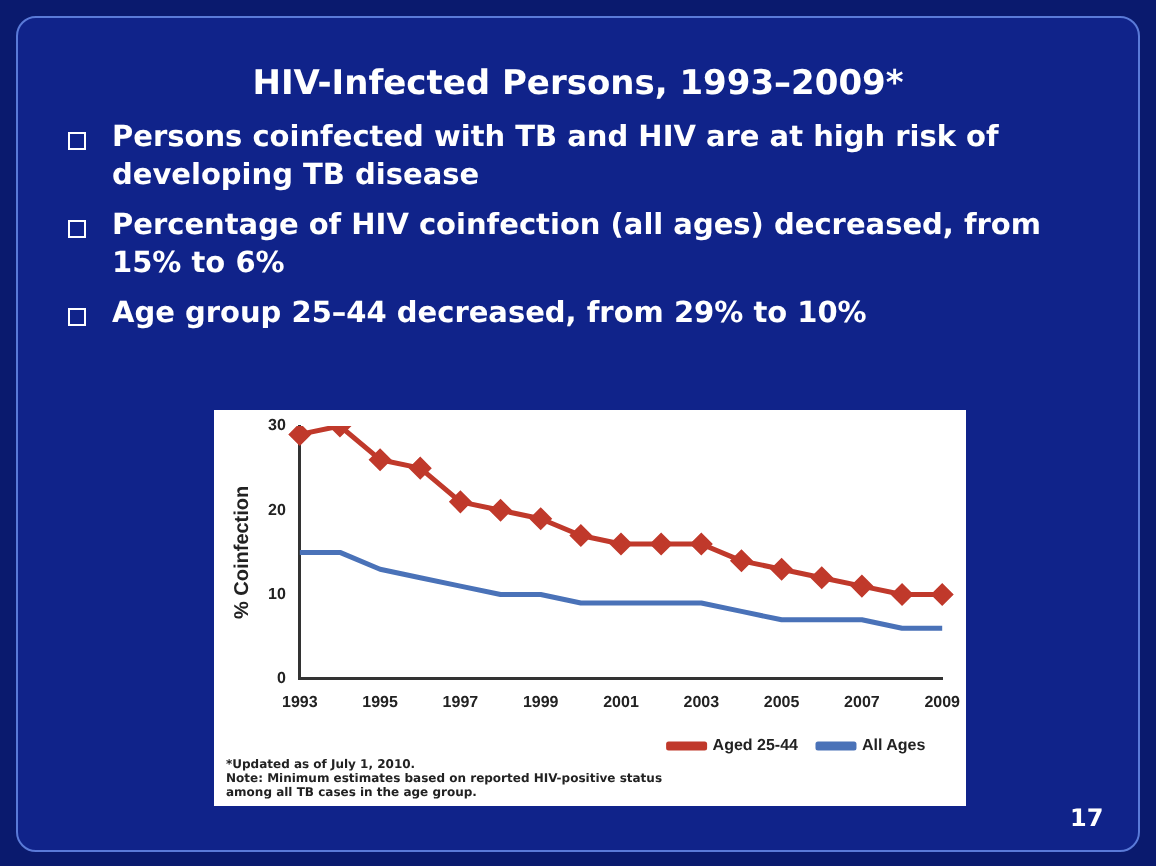 The image size is (1156, 866). What do you see at coordinates (461, 701) in the screenshot?
I see `x-tick-label: 1997` at bounding box center [461, 701].